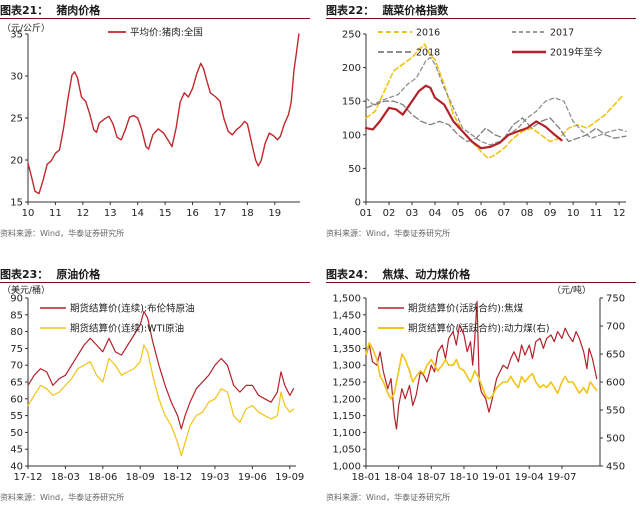 This screenshot has height=527, width=640. I want to click on x-tick-label: 01, so click(366, 213).